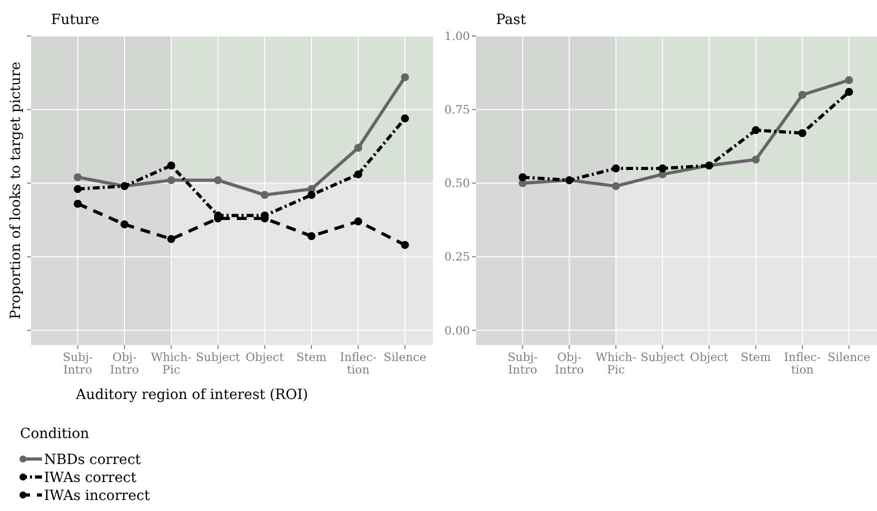 The image size is (877, 511). I want to click on chart-title: Future, so click(75, 20).